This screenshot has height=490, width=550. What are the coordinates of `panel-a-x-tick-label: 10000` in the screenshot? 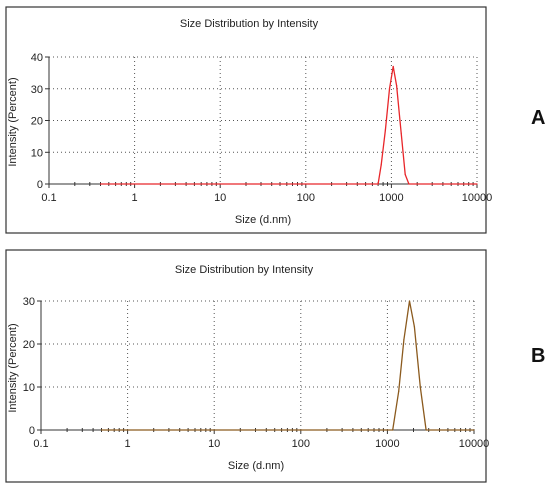 It's located at (477, 198).